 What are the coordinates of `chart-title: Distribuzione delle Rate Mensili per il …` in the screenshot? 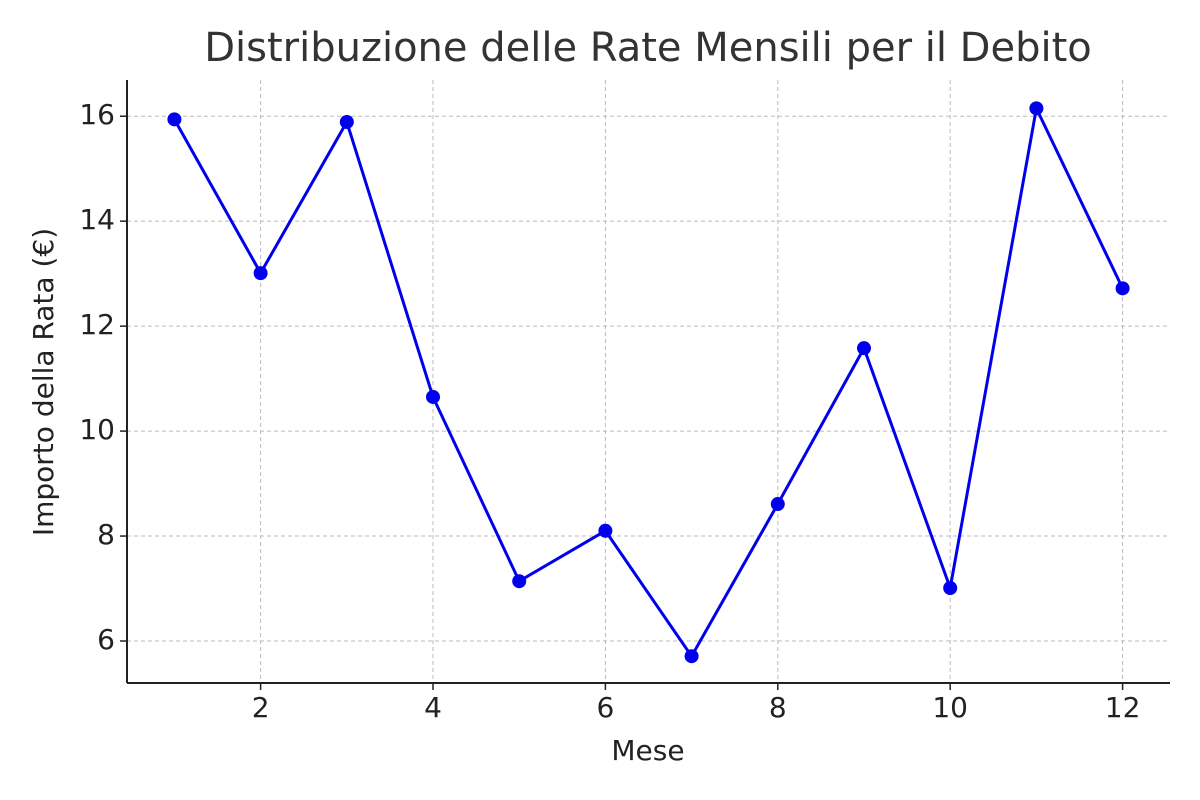 It's located at (648, 48).